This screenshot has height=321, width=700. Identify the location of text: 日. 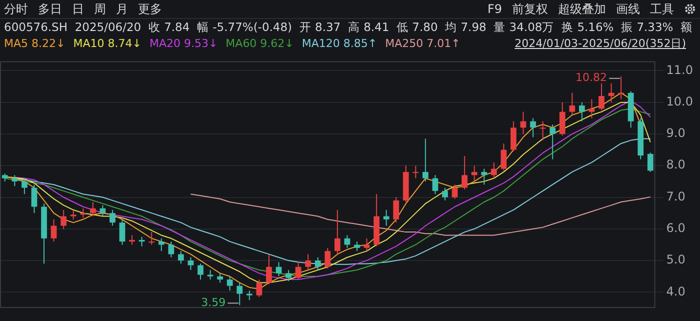
(78, 9).